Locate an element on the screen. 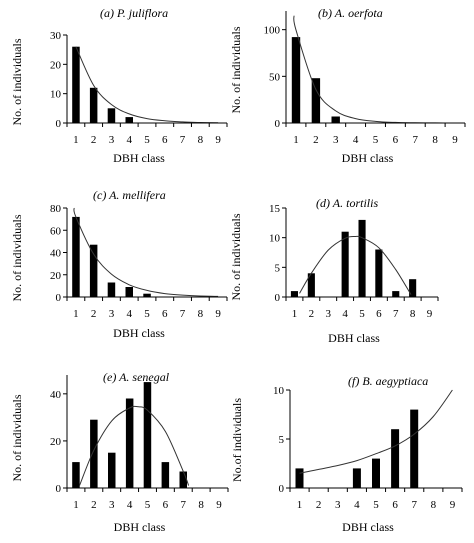 Image resolution: width=474 pixels, height=543 pixels. panel-c-x-tick-label: 1 is located at coordinates (76, 314).